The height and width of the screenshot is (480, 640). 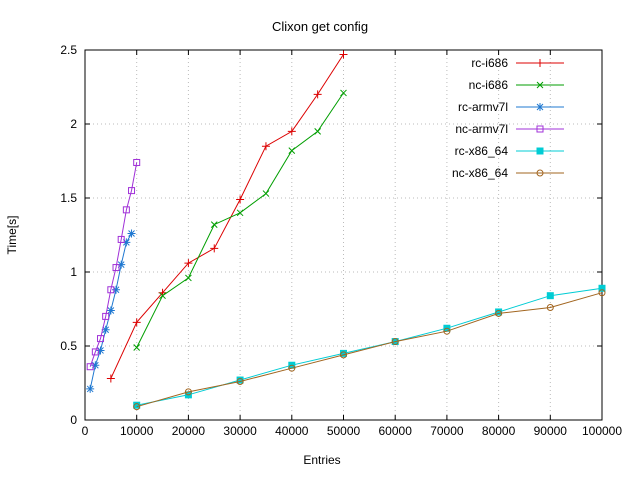 What do you see at coordinates (447, 431) in the screenshot?
I see `x-tick-label: 70000` at bounding box center [447, 431].